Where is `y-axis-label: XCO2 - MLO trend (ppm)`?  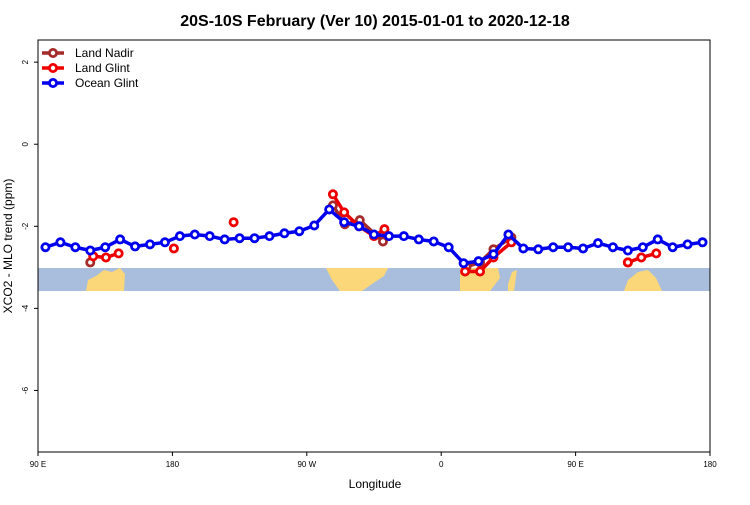
y-axis-label: XCO2 - MLO trend (ppm) is located at coordinates (8, 246).